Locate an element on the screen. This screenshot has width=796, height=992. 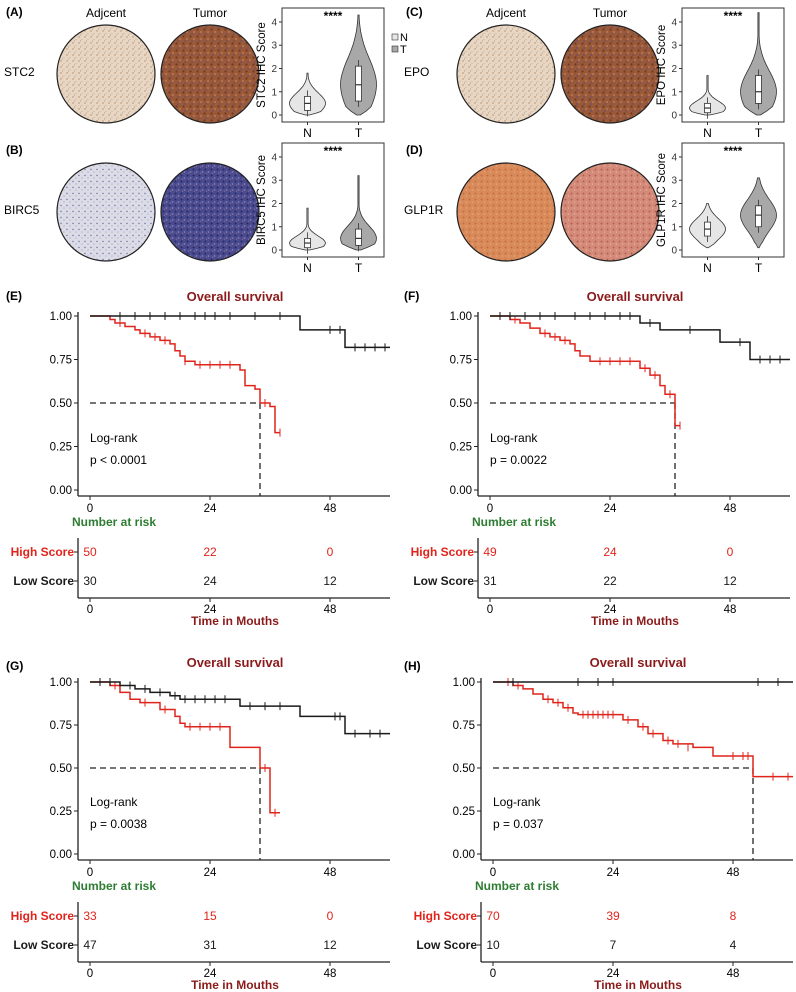
risk-value-low: 22 is located at coordinates (610, 581).